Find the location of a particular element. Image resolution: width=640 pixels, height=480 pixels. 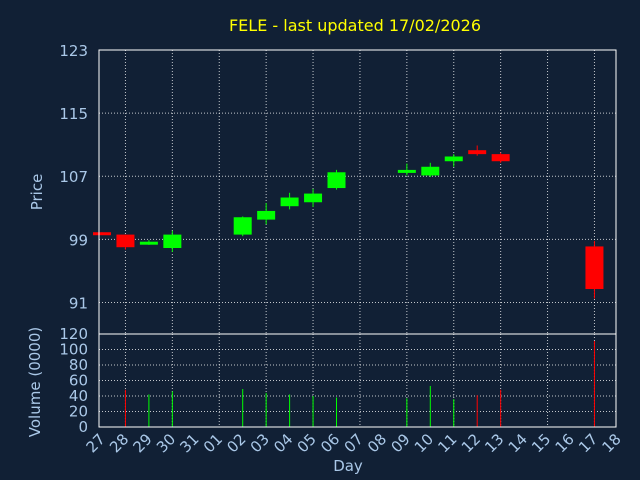

volume-bars is located at coordinates (359, 383).